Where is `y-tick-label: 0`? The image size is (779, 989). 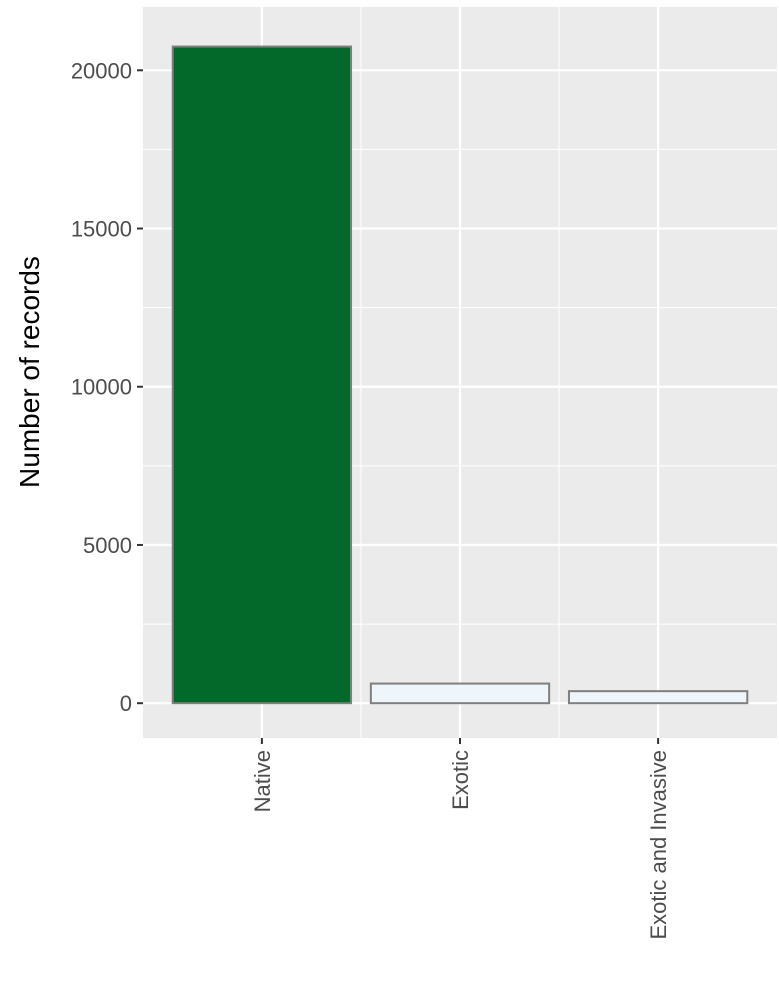
y-tick-label: 0 is located at coordinates (126, 703).